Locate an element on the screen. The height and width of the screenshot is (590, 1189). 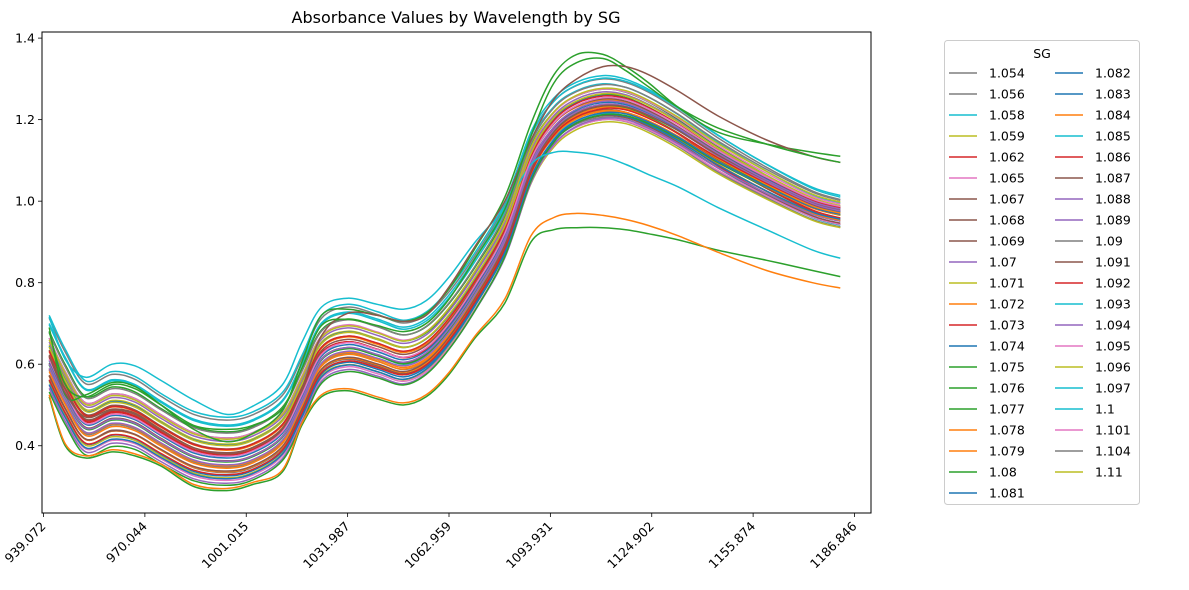
legend-label: 1.101 is located at coordinates (1113, 430).